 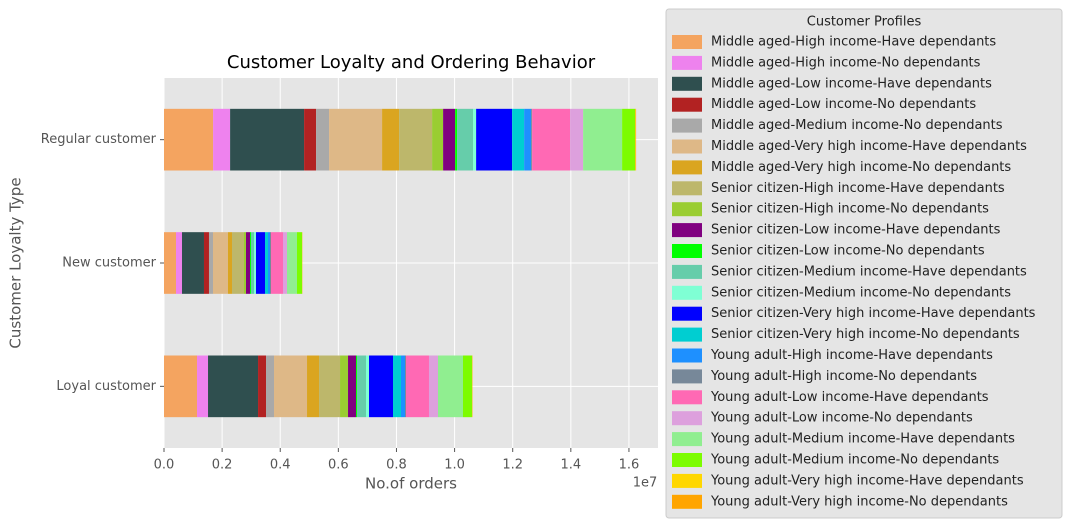 What do you see at coordinates (848, 251) in the screenshot?
I see `legend-label: Senior citizen-Low income-No dependants` at bounding box center [848, 251].